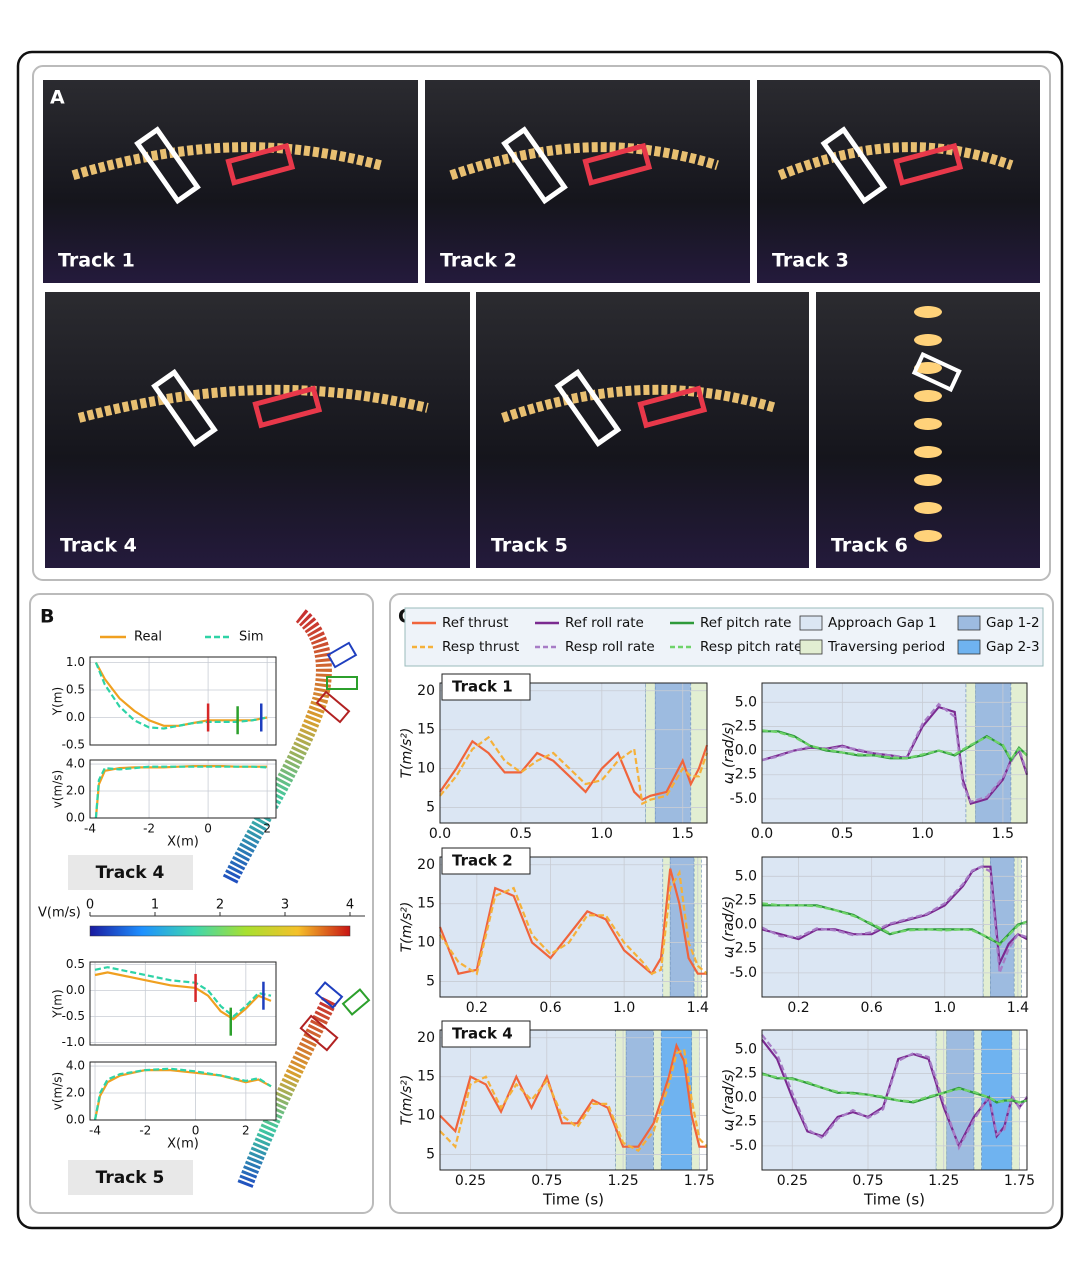 The height and width of the screenshot is (1278, 1080). Describe the element at coordinates (58, 701) in the screenshot. I see `y-axis-label: Y(m)` at that location.